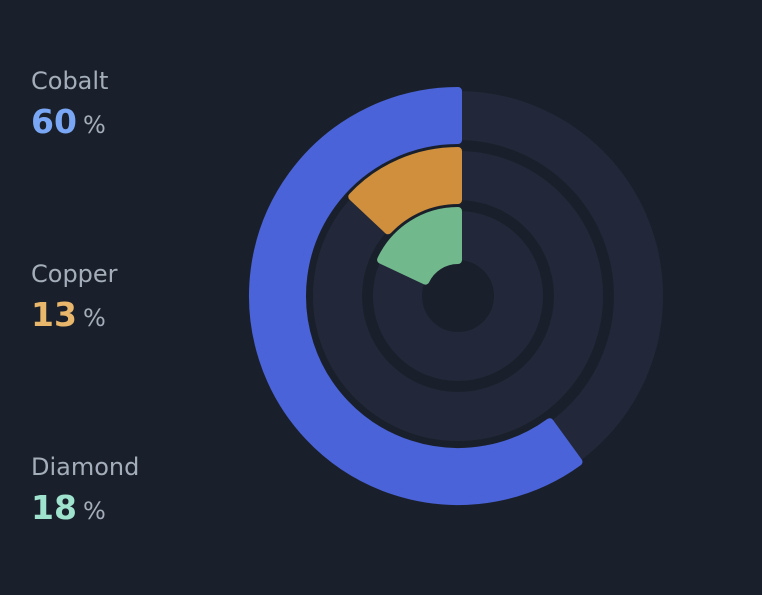 The height and width of the screenshot is (595, 762). I want to click on legend-value-cobalt: 60%, so click(69, 121).